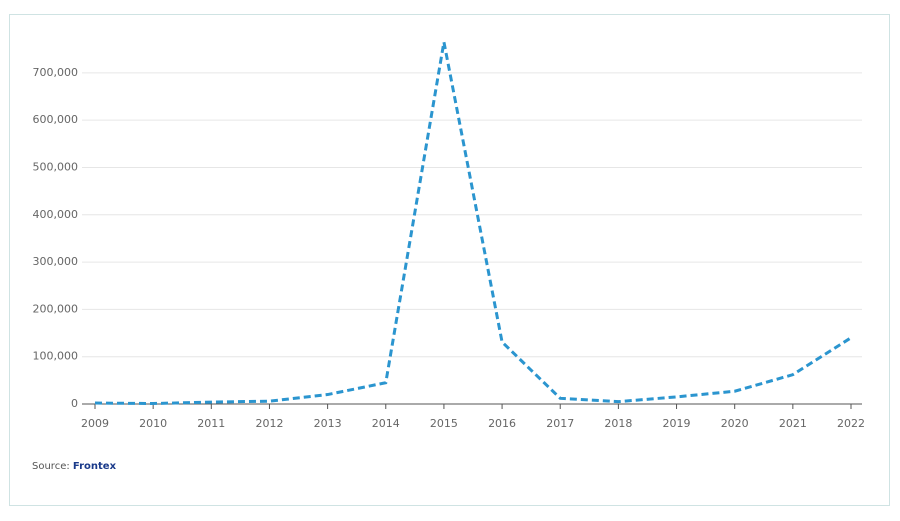 This screenshot has width=900, height=521. What do you see at coordinates (56, 356) in the screenshot?
I see `y-tick-label: 100,000` at bounding box center [56, 356].